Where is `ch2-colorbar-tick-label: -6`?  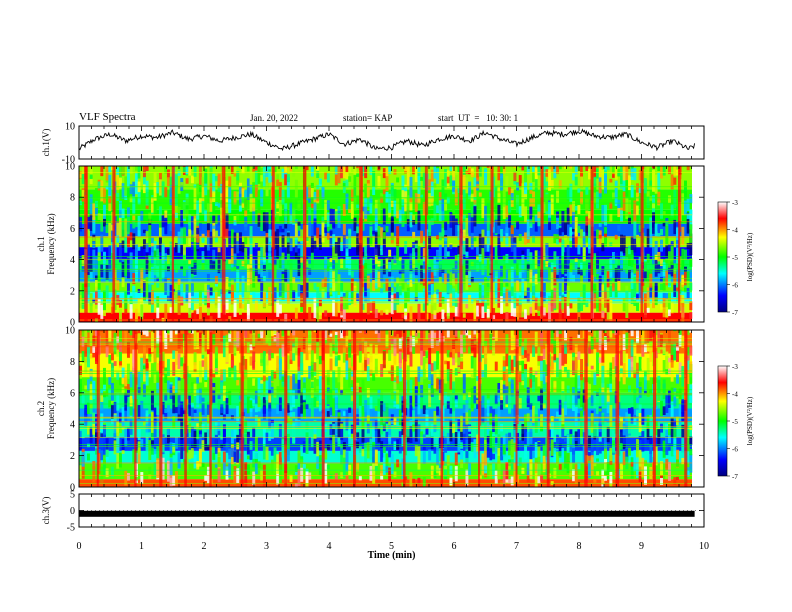
ch2-colorbar-tick-label: -6 is located at coordinates (735, 450).